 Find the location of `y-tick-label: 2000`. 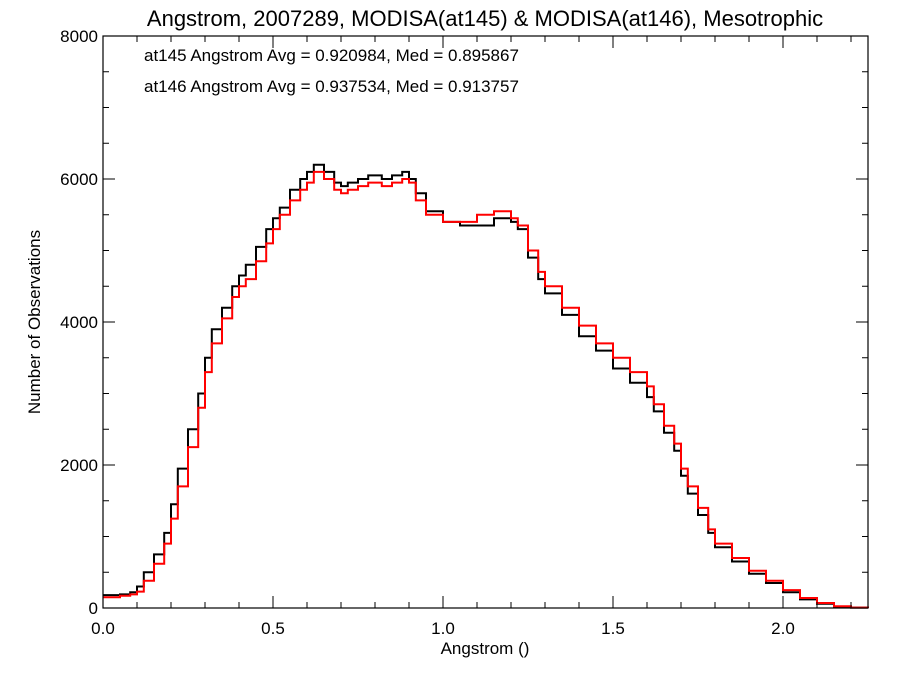

y-tick-label: 2000 is located at coordinates (79, 465).